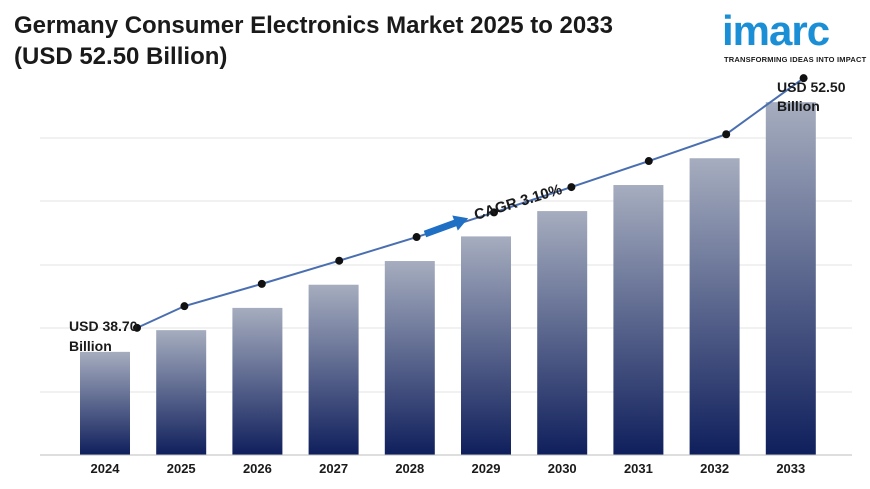 The image size is (870, 489). I want to click on bar-2029, so click(486, 345).